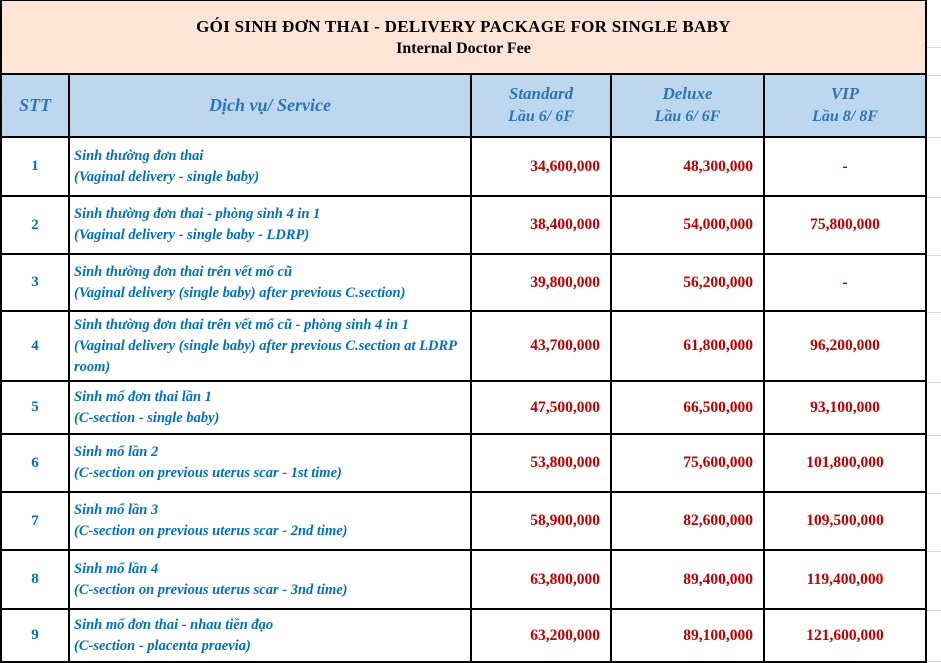 Image resolution: width=941 pixels, height=663 pixels. Describe the element at coordinates (688, 166) in the screenshot. I see `deluxe-price-cell: 48,300,000` at that location.